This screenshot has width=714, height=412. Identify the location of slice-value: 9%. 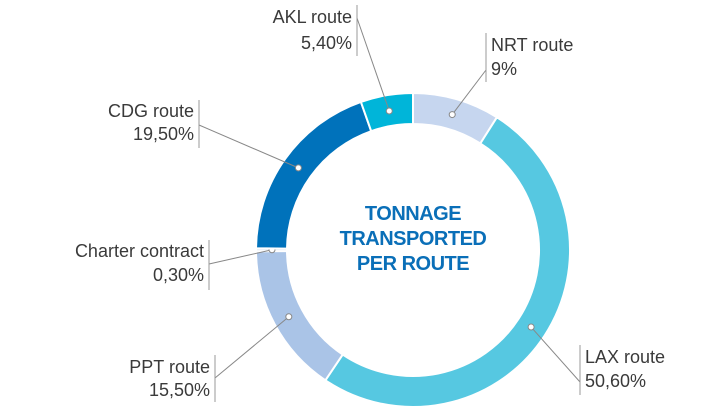
(504, 69).